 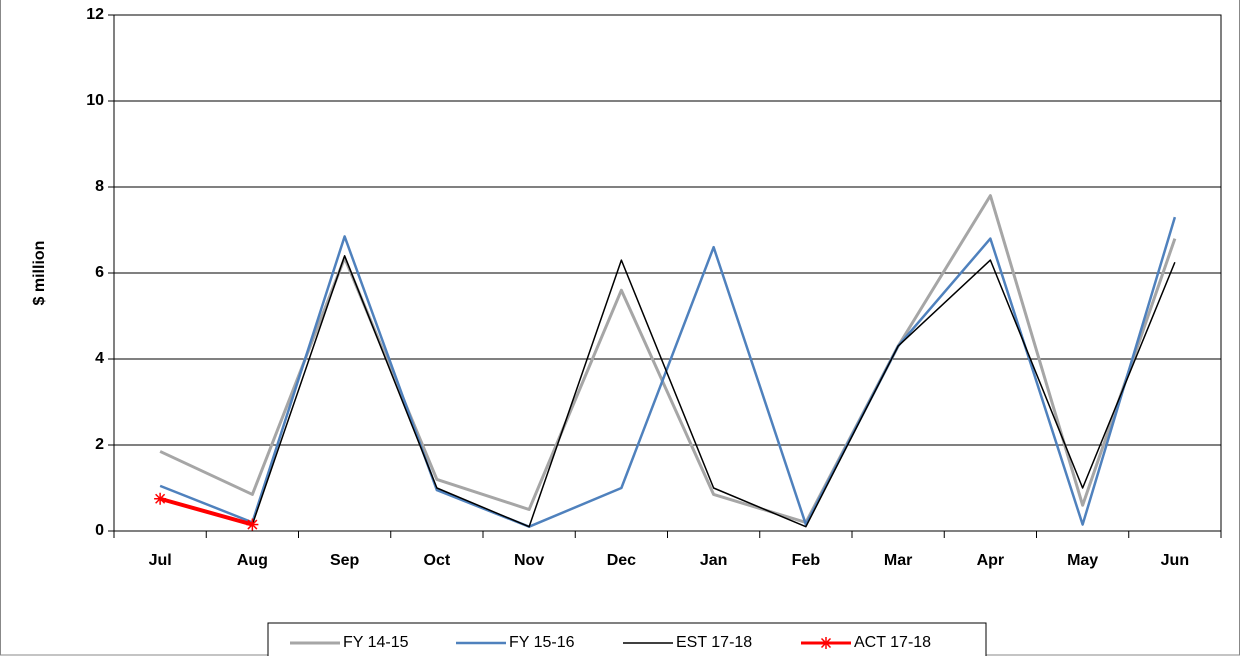 What do you see at coordinates (621, 560) in the screenshot?
I see `x-tick-label: Dec` at bounding box center [621, 560].